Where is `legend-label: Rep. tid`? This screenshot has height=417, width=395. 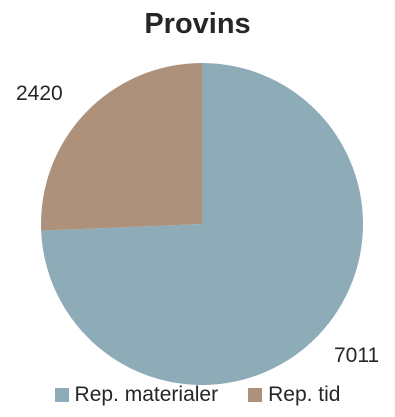
legend-label: Rep. tid is located at coordinates (304, 394).